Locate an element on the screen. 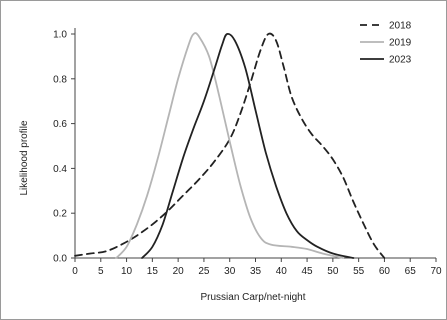 The image size is (447, 320). y-tick-label: 0.0 is located at coordinates (60, 259).